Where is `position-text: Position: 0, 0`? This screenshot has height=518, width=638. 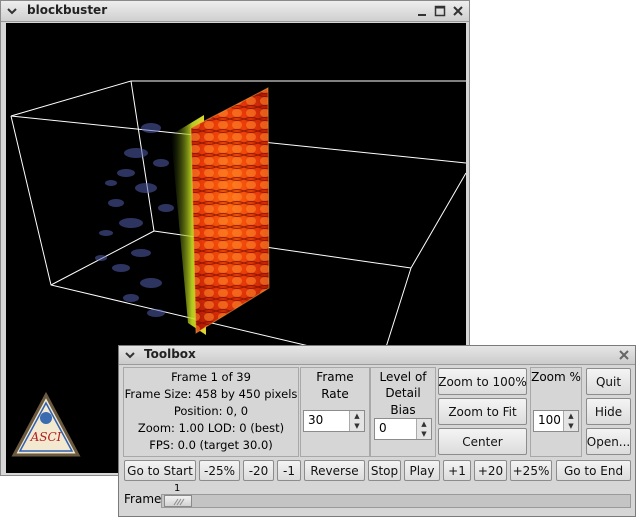 position-text: Position: 0, 0 is located at coordinates (211, 411).